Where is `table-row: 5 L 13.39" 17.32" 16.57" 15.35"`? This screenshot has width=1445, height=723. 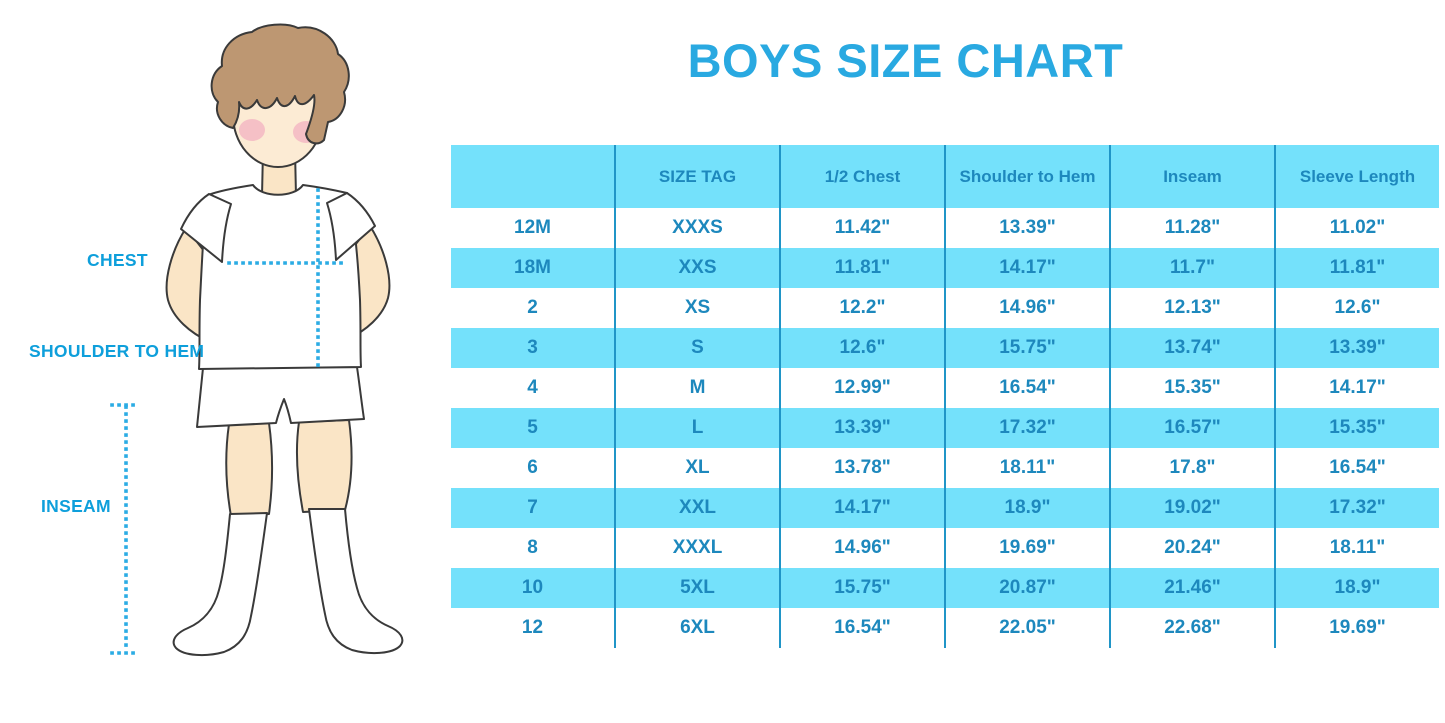 table-row: 5 L 13.39" 17.32" 16.57" 15.35" is located at coordinates (945, 428).